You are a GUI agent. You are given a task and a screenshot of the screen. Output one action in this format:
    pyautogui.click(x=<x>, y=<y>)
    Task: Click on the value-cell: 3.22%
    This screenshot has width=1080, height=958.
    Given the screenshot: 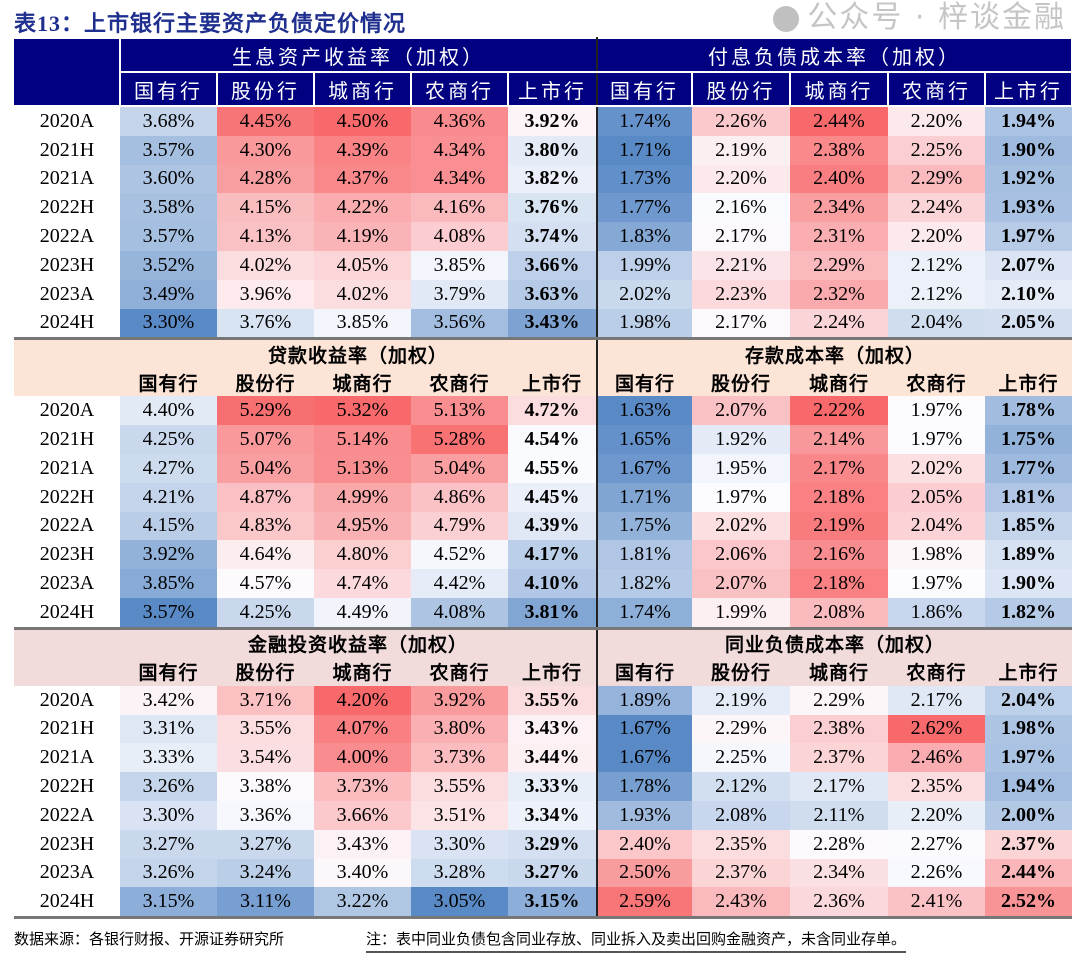 What is the action you would take?
    pyautogui.click(x=362, y=903)
    